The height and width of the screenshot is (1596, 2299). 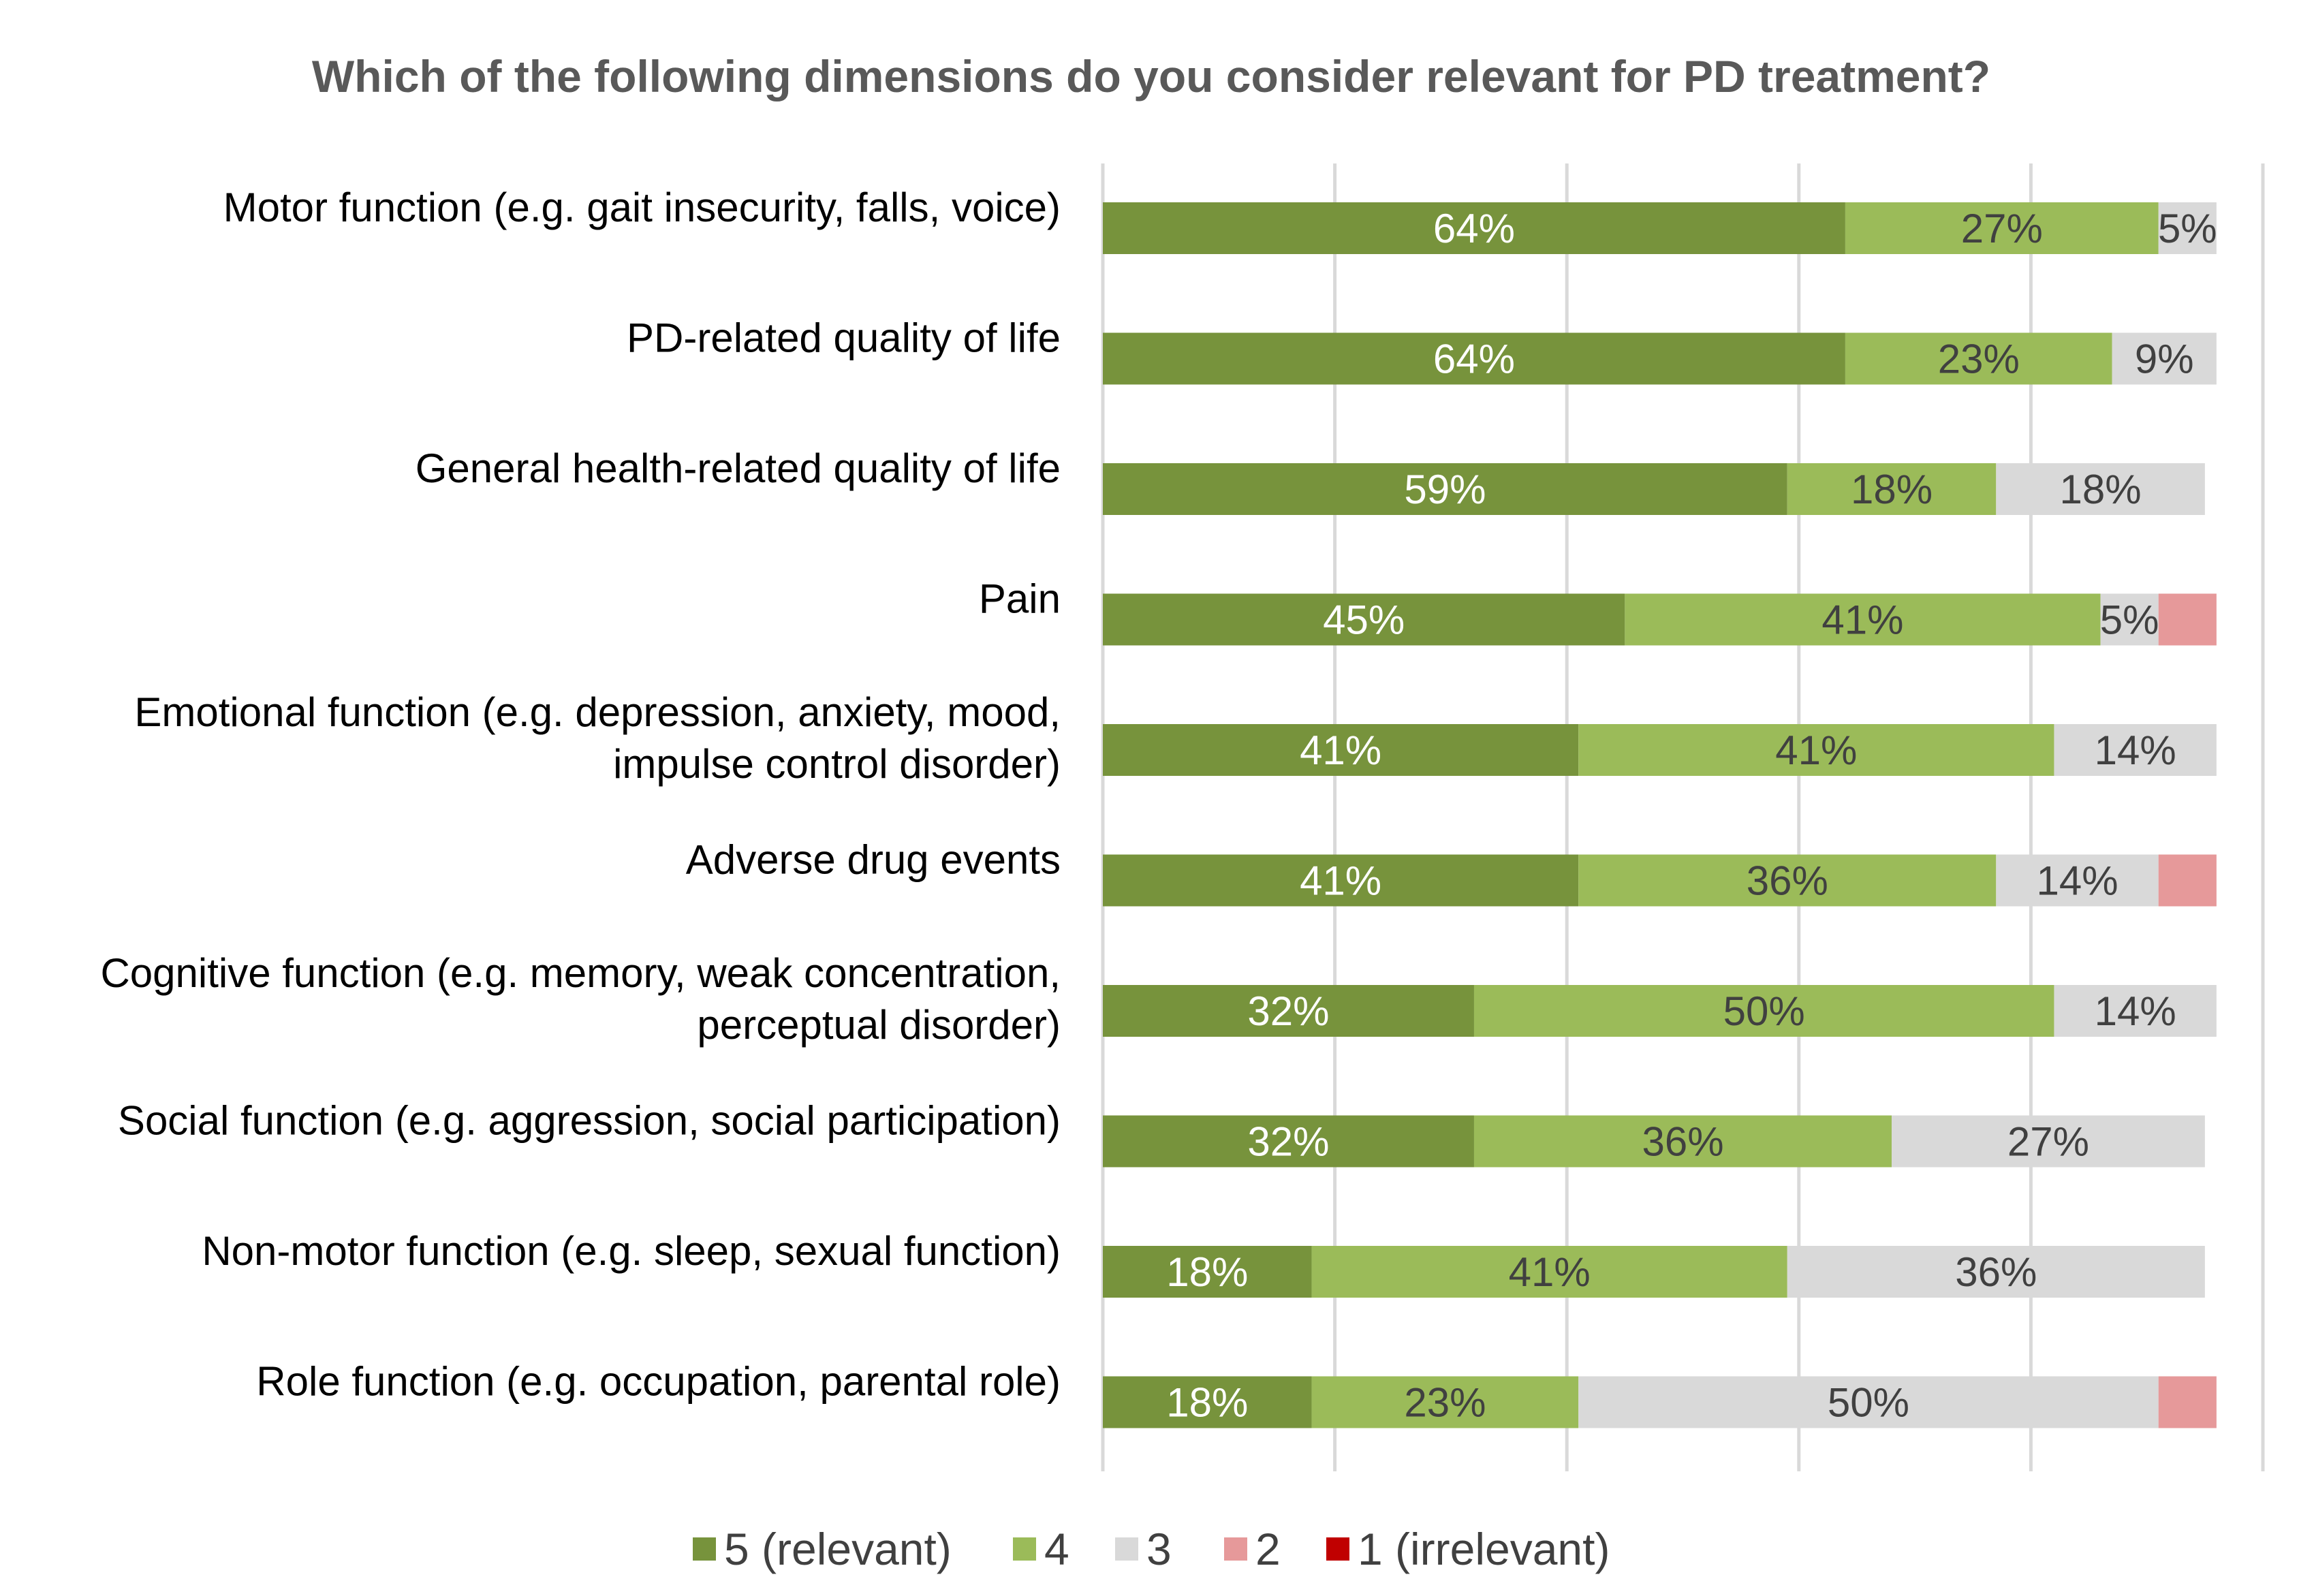 What do you see at coordinates (739, 468) in the screenshot?
I see `category-label: General health-related quality of life` at bounding box center [739, 468].